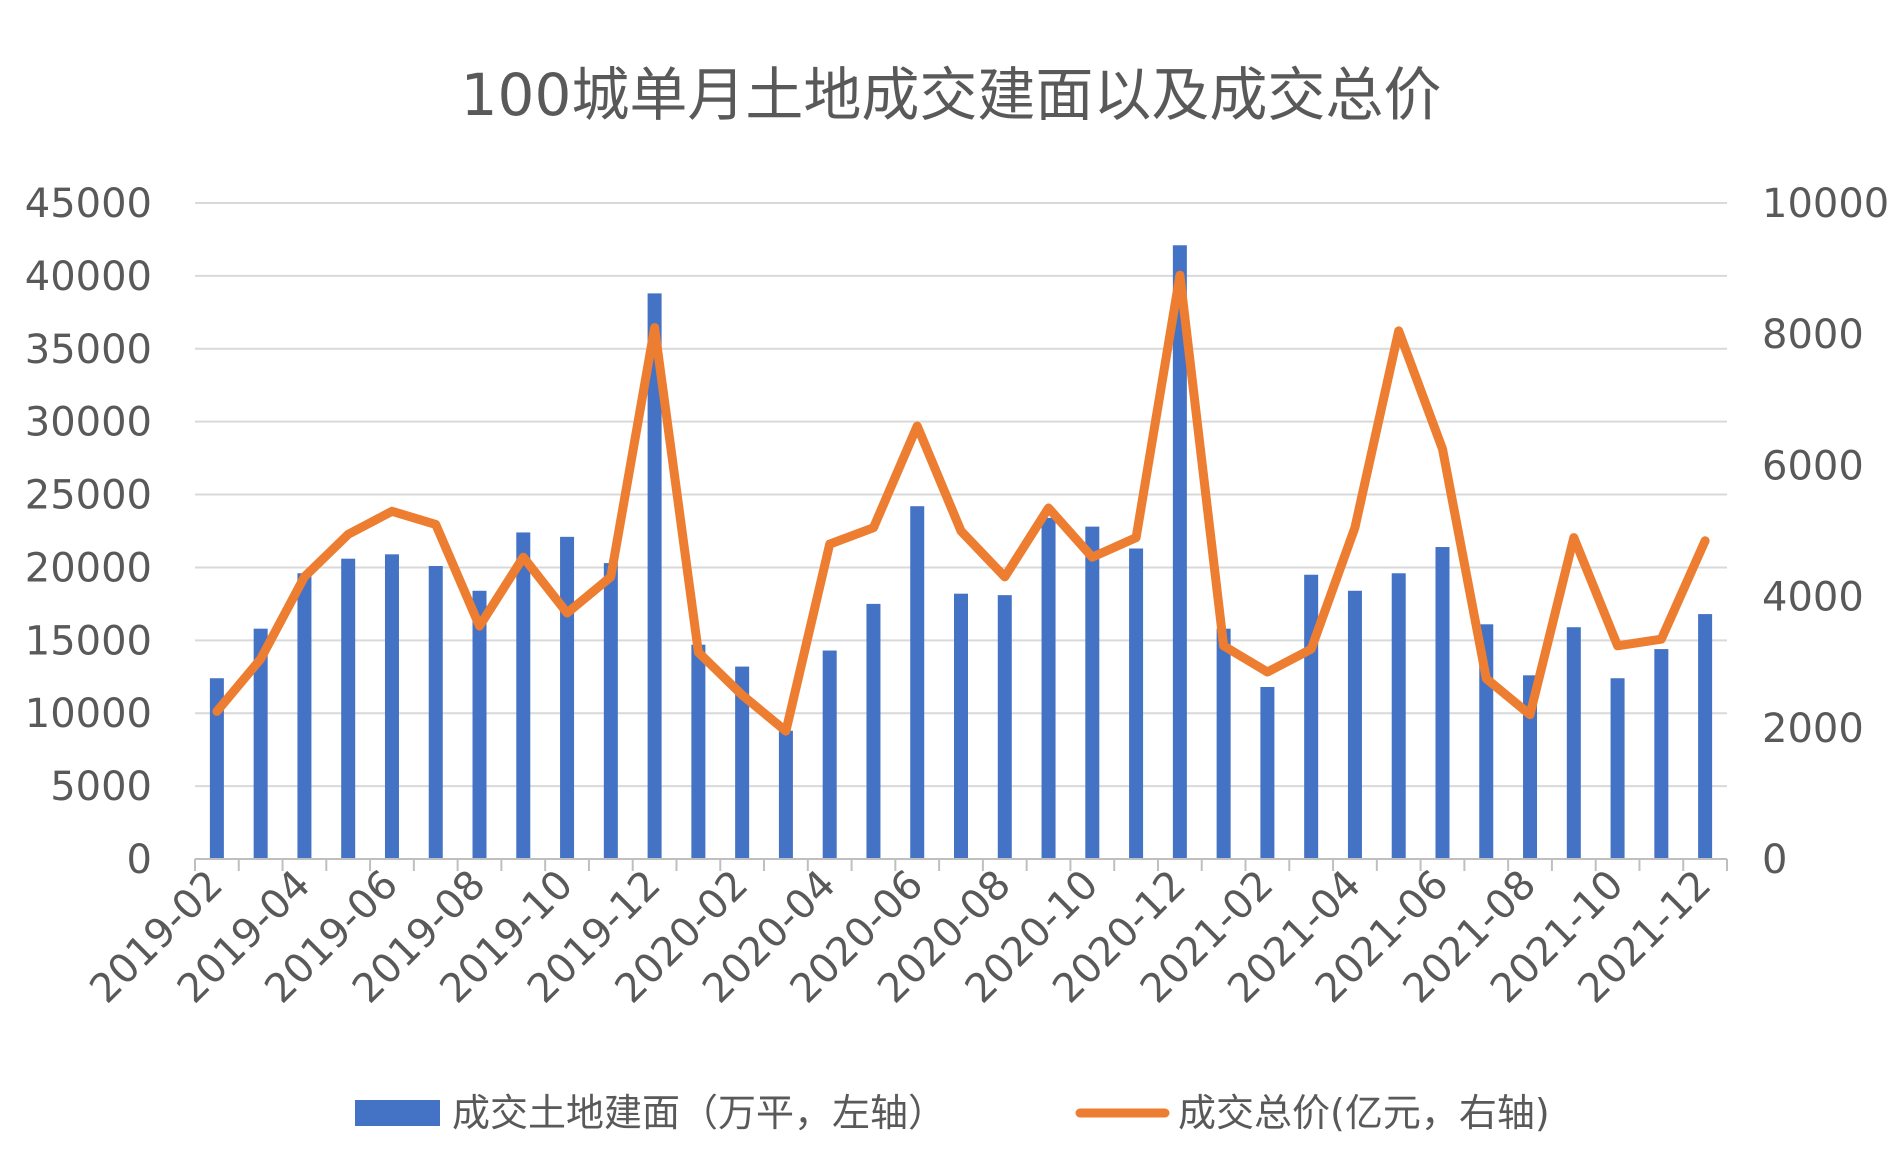 This screenshot has width=1903, height=1174. What do you see at coordinates (1813, 466) in the screenshot?
I see `right-y-tick-label: 6000` at bounding box center [1813, 466].